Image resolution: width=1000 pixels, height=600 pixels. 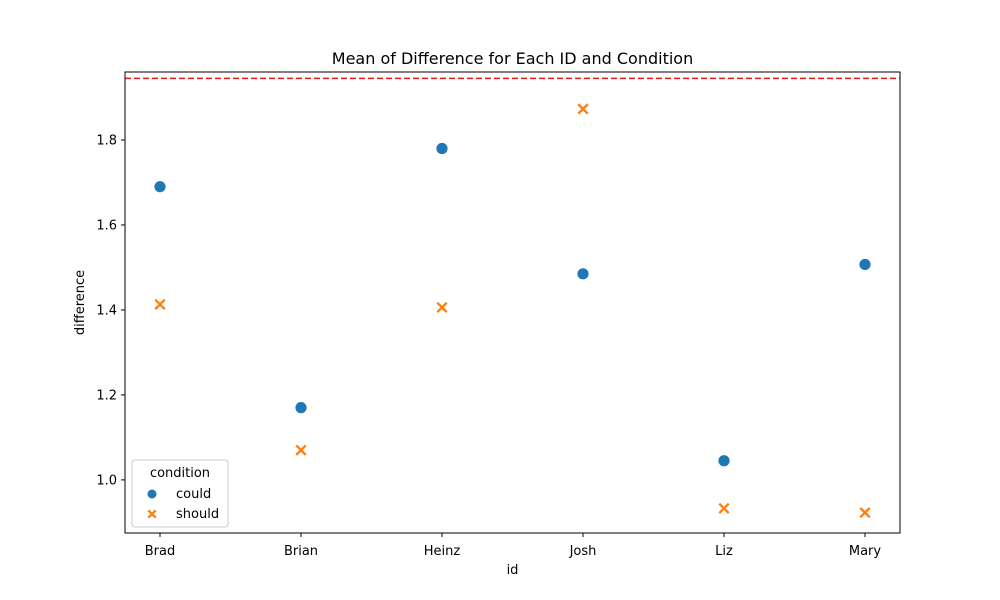 What do you see at coordinates (180, 473) in the screenshot?
I see `legend-title: condition` at bounding box center [180, 473].